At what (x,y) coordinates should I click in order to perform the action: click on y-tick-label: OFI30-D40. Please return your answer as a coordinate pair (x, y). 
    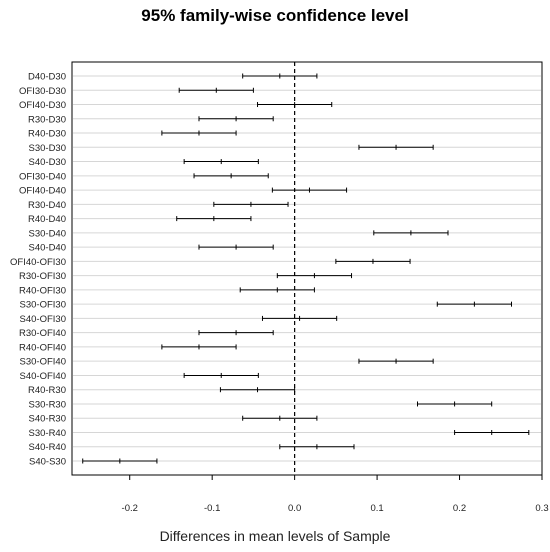
    Looking at the image, I should click on (42, 176).